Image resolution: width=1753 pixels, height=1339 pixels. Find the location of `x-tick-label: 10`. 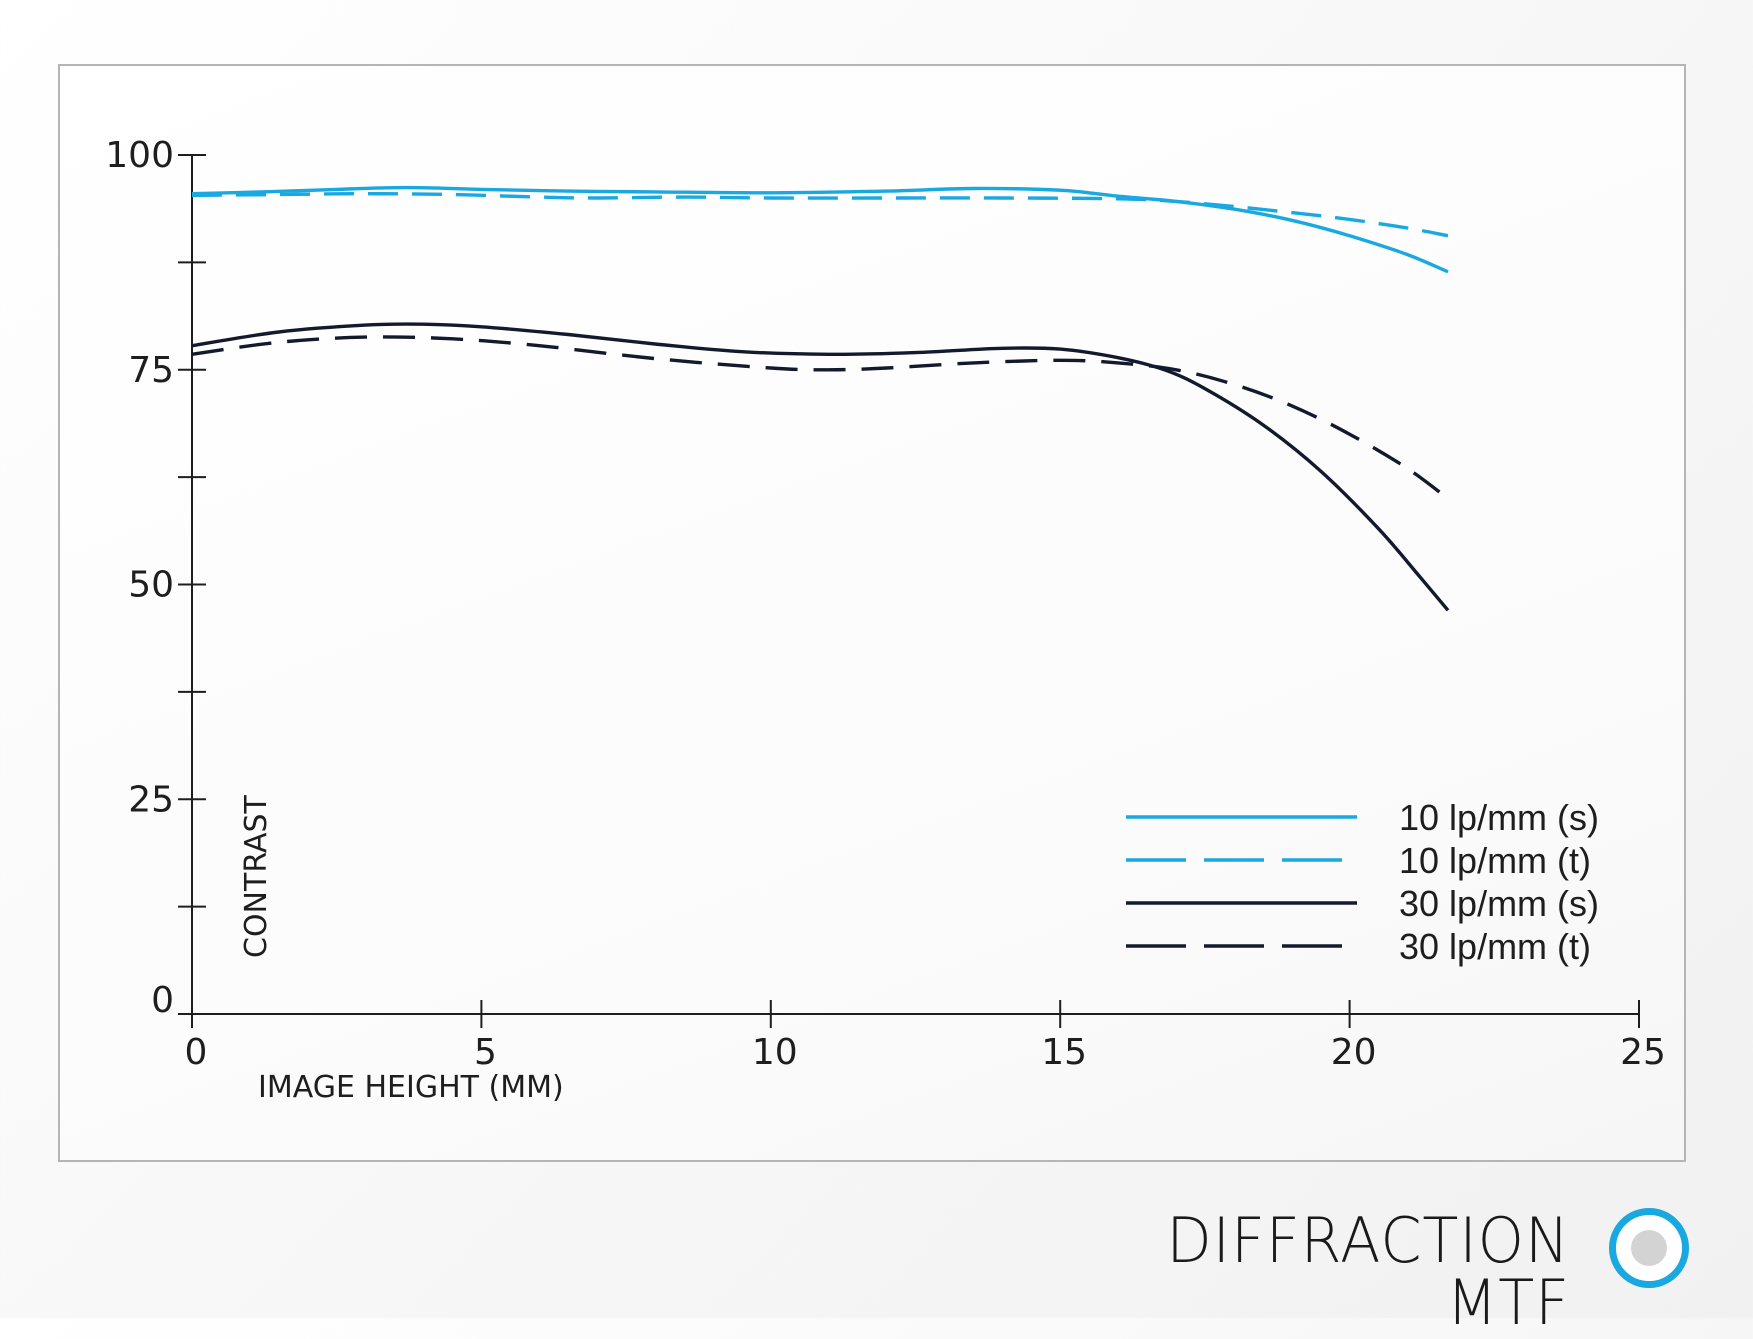

x-tick-label: 10 is located at coordinates (775, 1052).